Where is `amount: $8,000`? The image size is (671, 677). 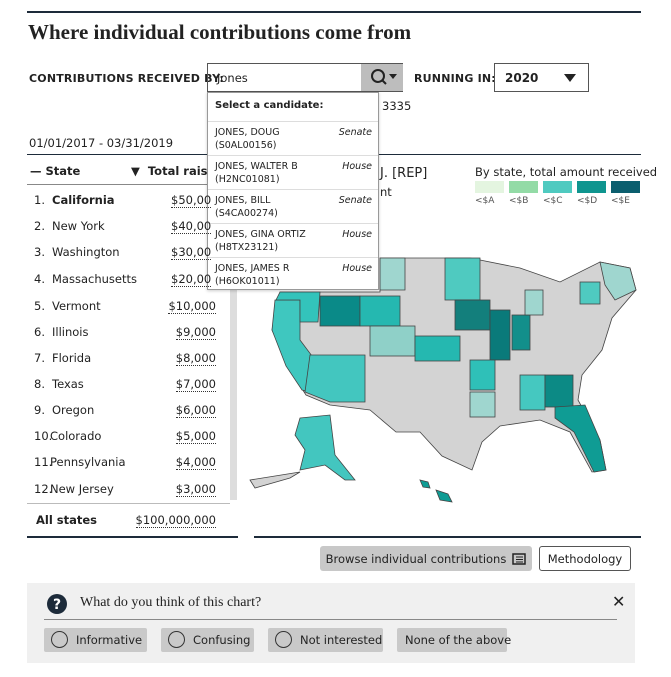
amount: $8,000 is located at coordinates (195, 358).